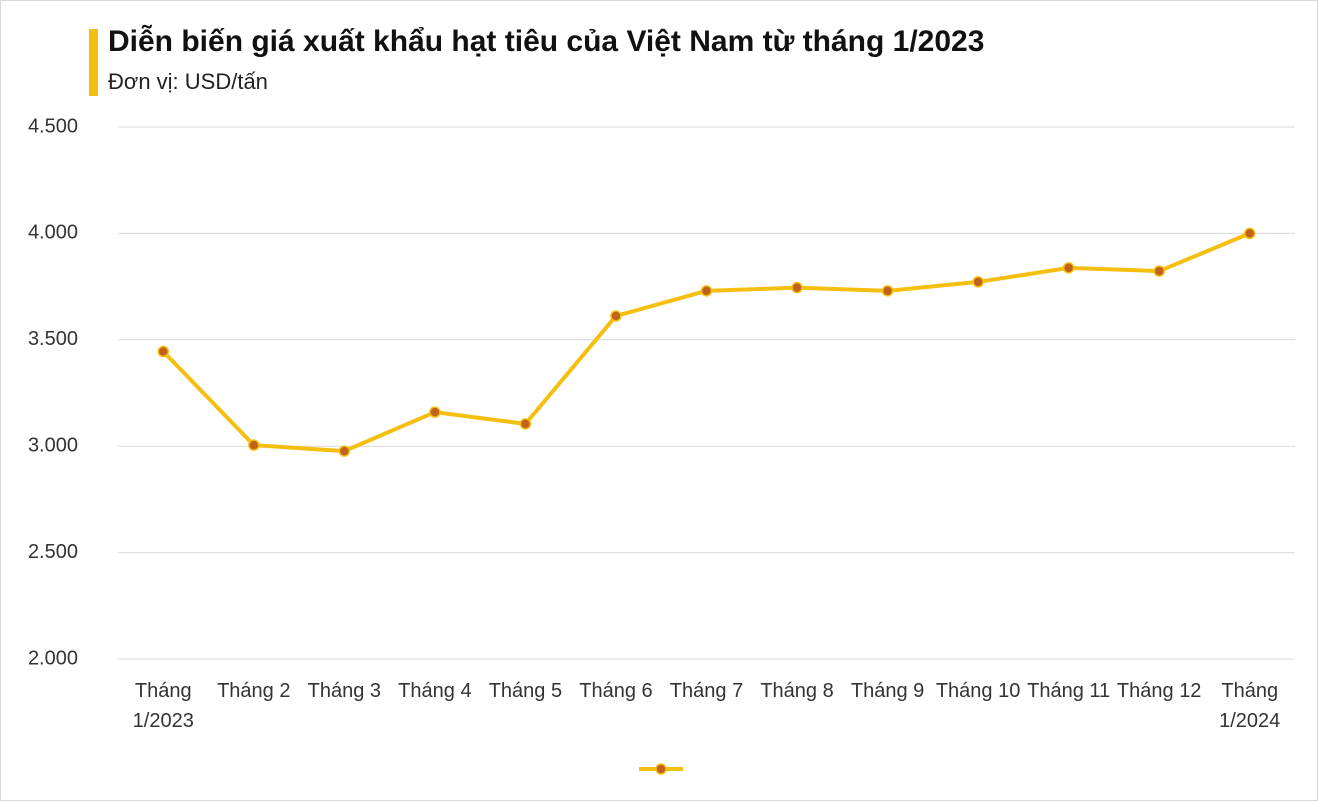  I want to click on x-tick-label: Tháng 1/2024, so click(1250, 706).